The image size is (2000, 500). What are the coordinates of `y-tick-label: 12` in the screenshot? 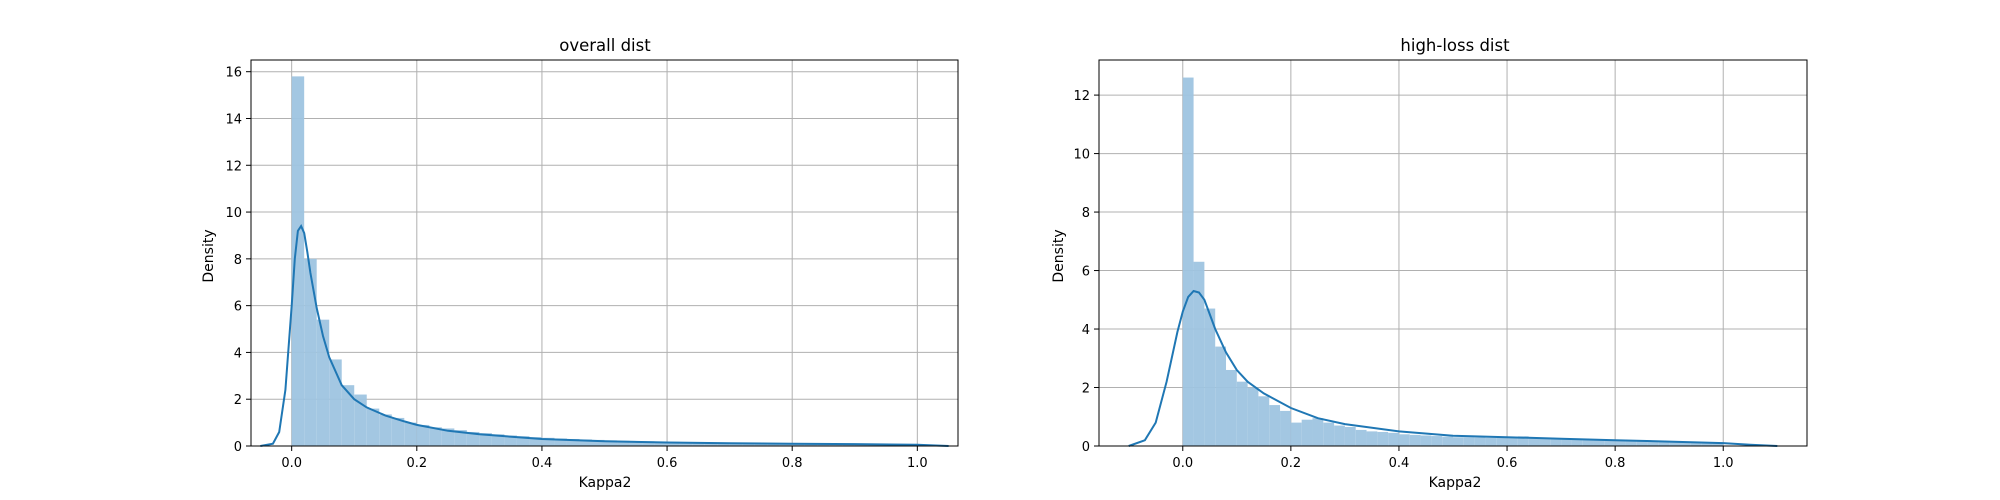 It's located at (1081, 96).